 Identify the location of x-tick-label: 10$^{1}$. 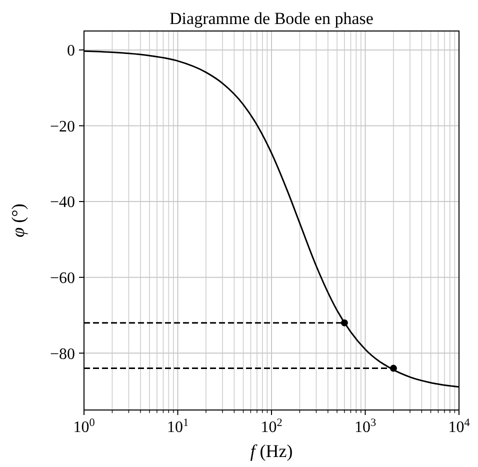
(177, 426).